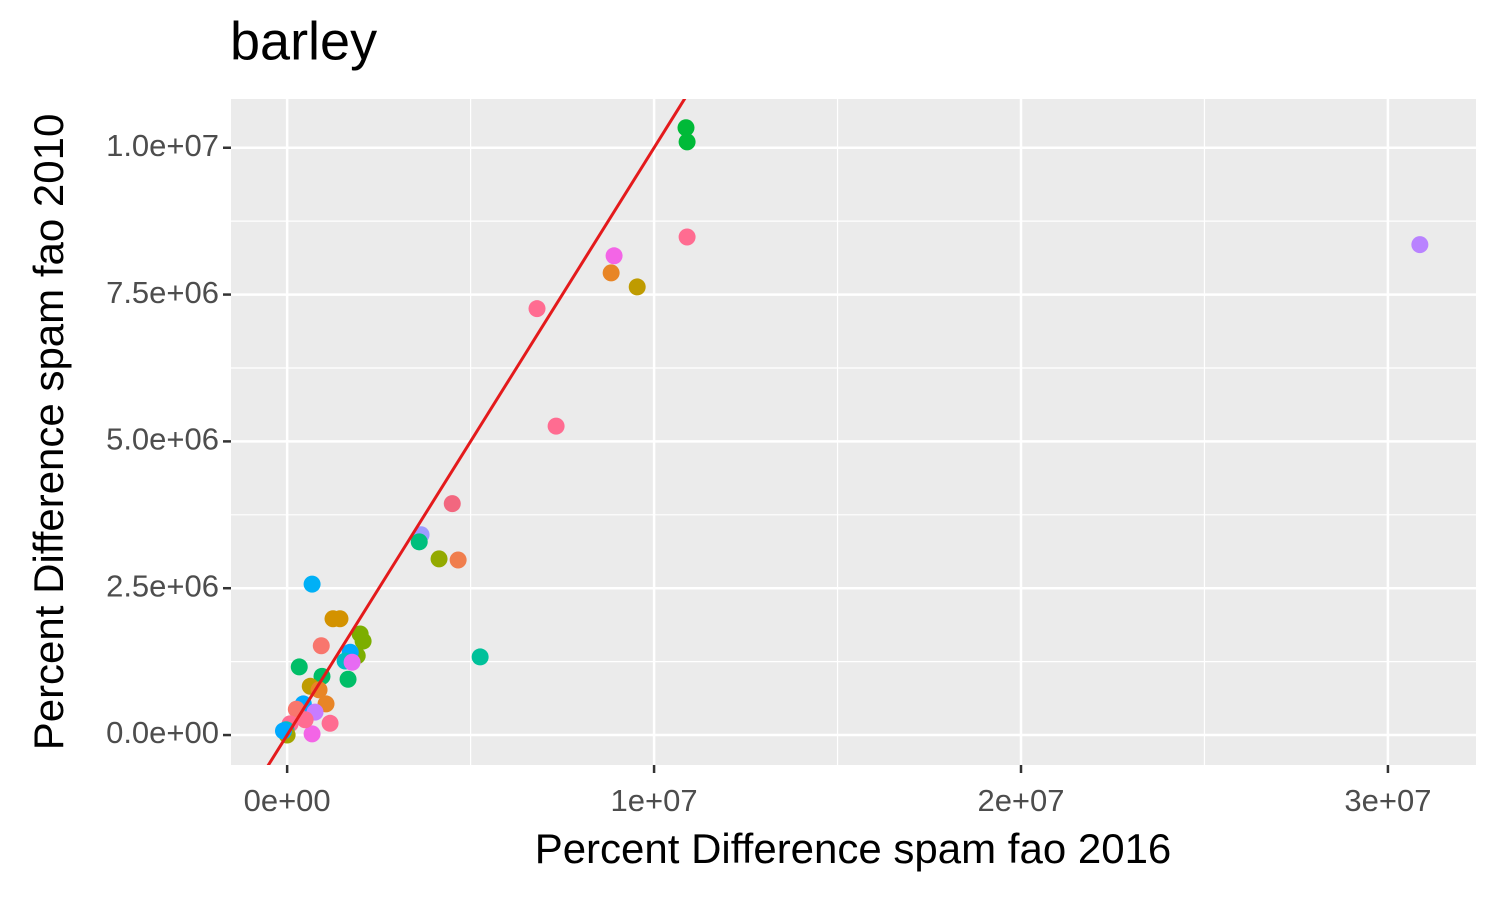 This screenshot has height=900, width=1500. I want to click on x-tick-label: 3e+07, so click(1387, 800).